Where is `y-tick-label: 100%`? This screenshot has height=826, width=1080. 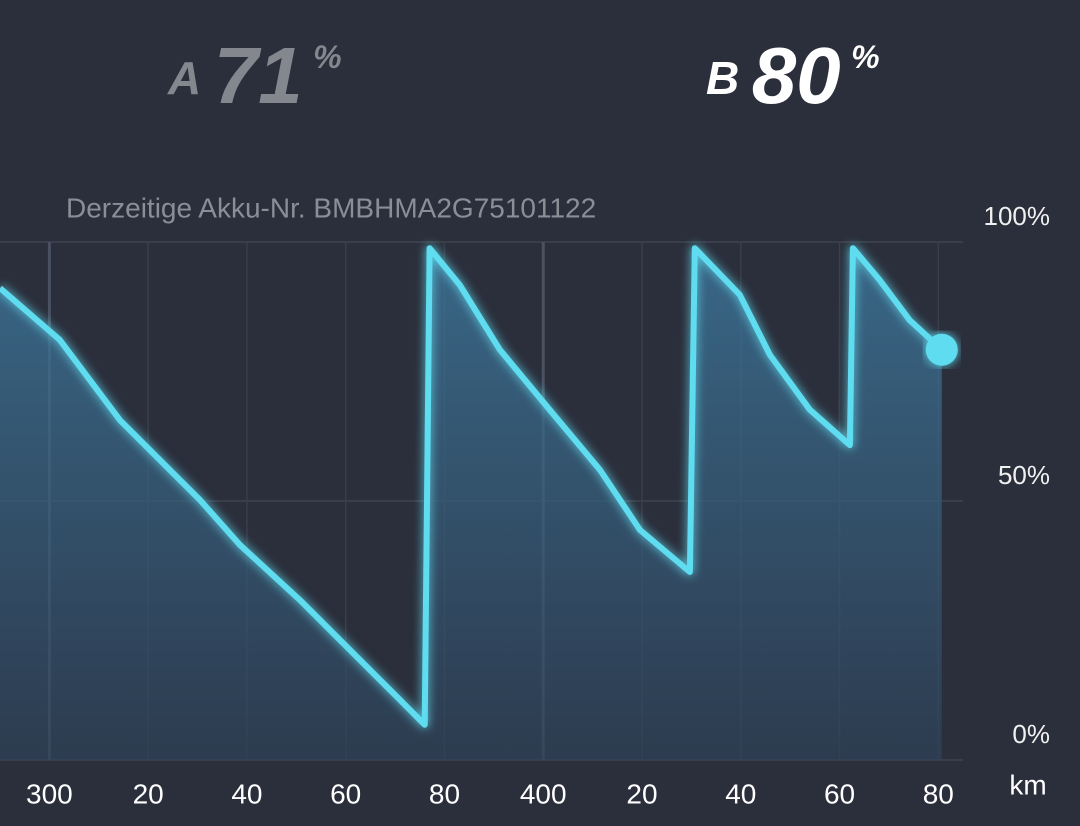
y-tick-label: 100% is located at coordinates (1017, 216).